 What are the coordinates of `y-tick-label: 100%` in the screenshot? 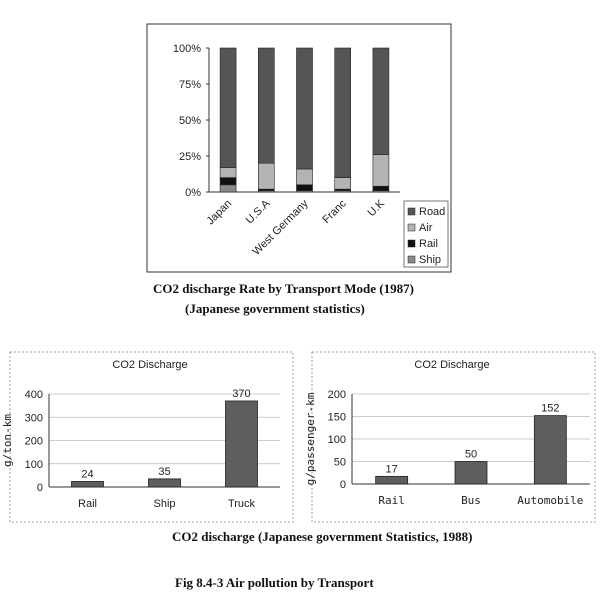 It's located at (187, 49).